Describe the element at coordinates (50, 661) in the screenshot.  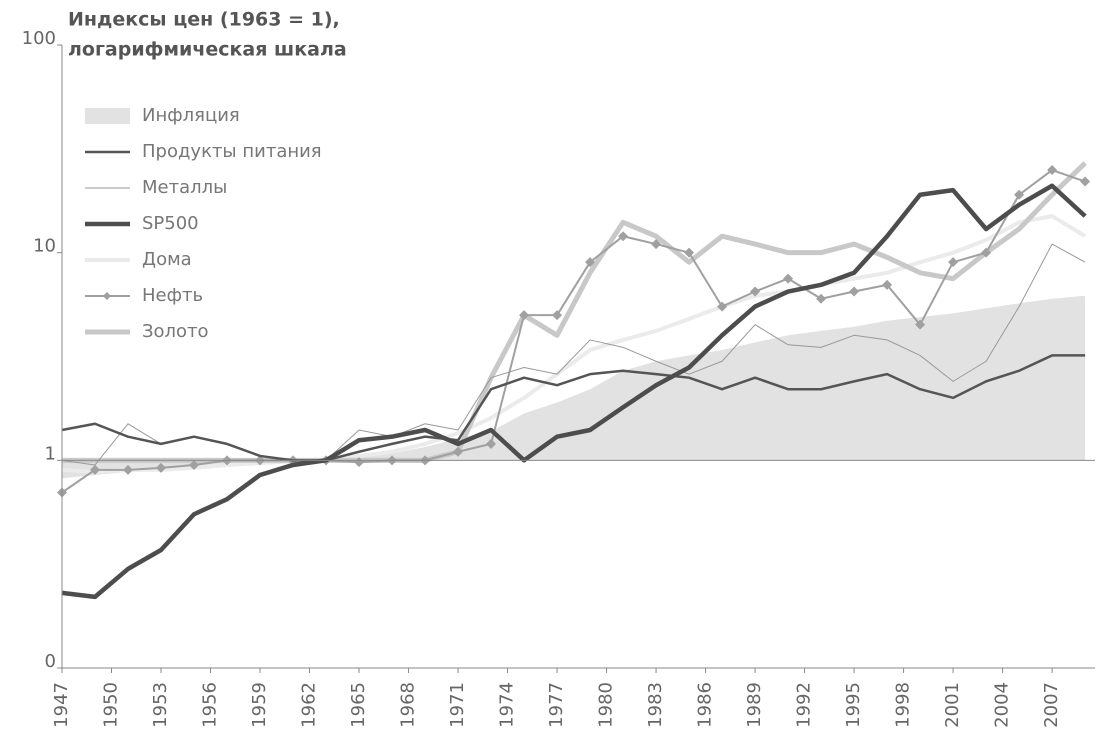
I see `y-tick-label: 0` at that location.